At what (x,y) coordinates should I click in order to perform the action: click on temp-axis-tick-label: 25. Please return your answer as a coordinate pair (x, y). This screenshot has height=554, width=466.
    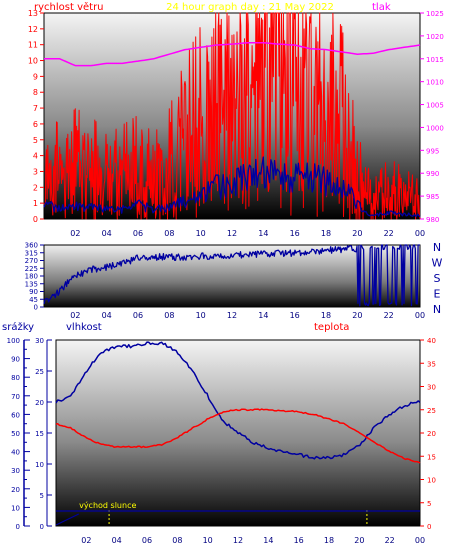
    Looking at the image, I should click on (431, 411).